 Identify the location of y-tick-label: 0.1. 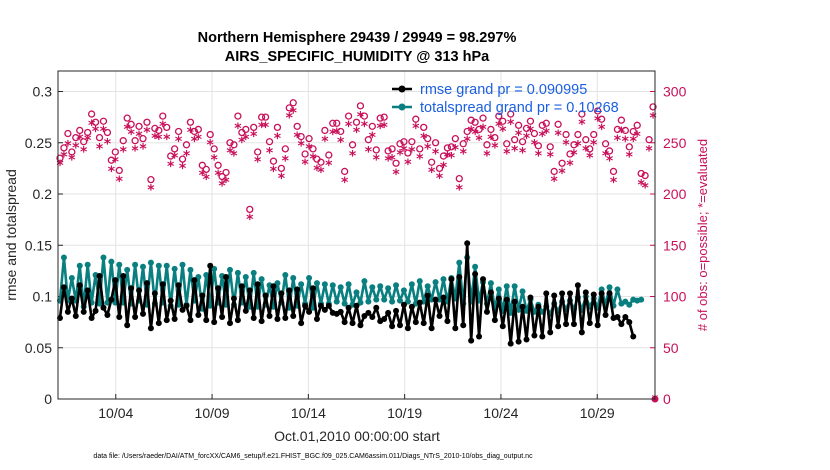
(43, 297).